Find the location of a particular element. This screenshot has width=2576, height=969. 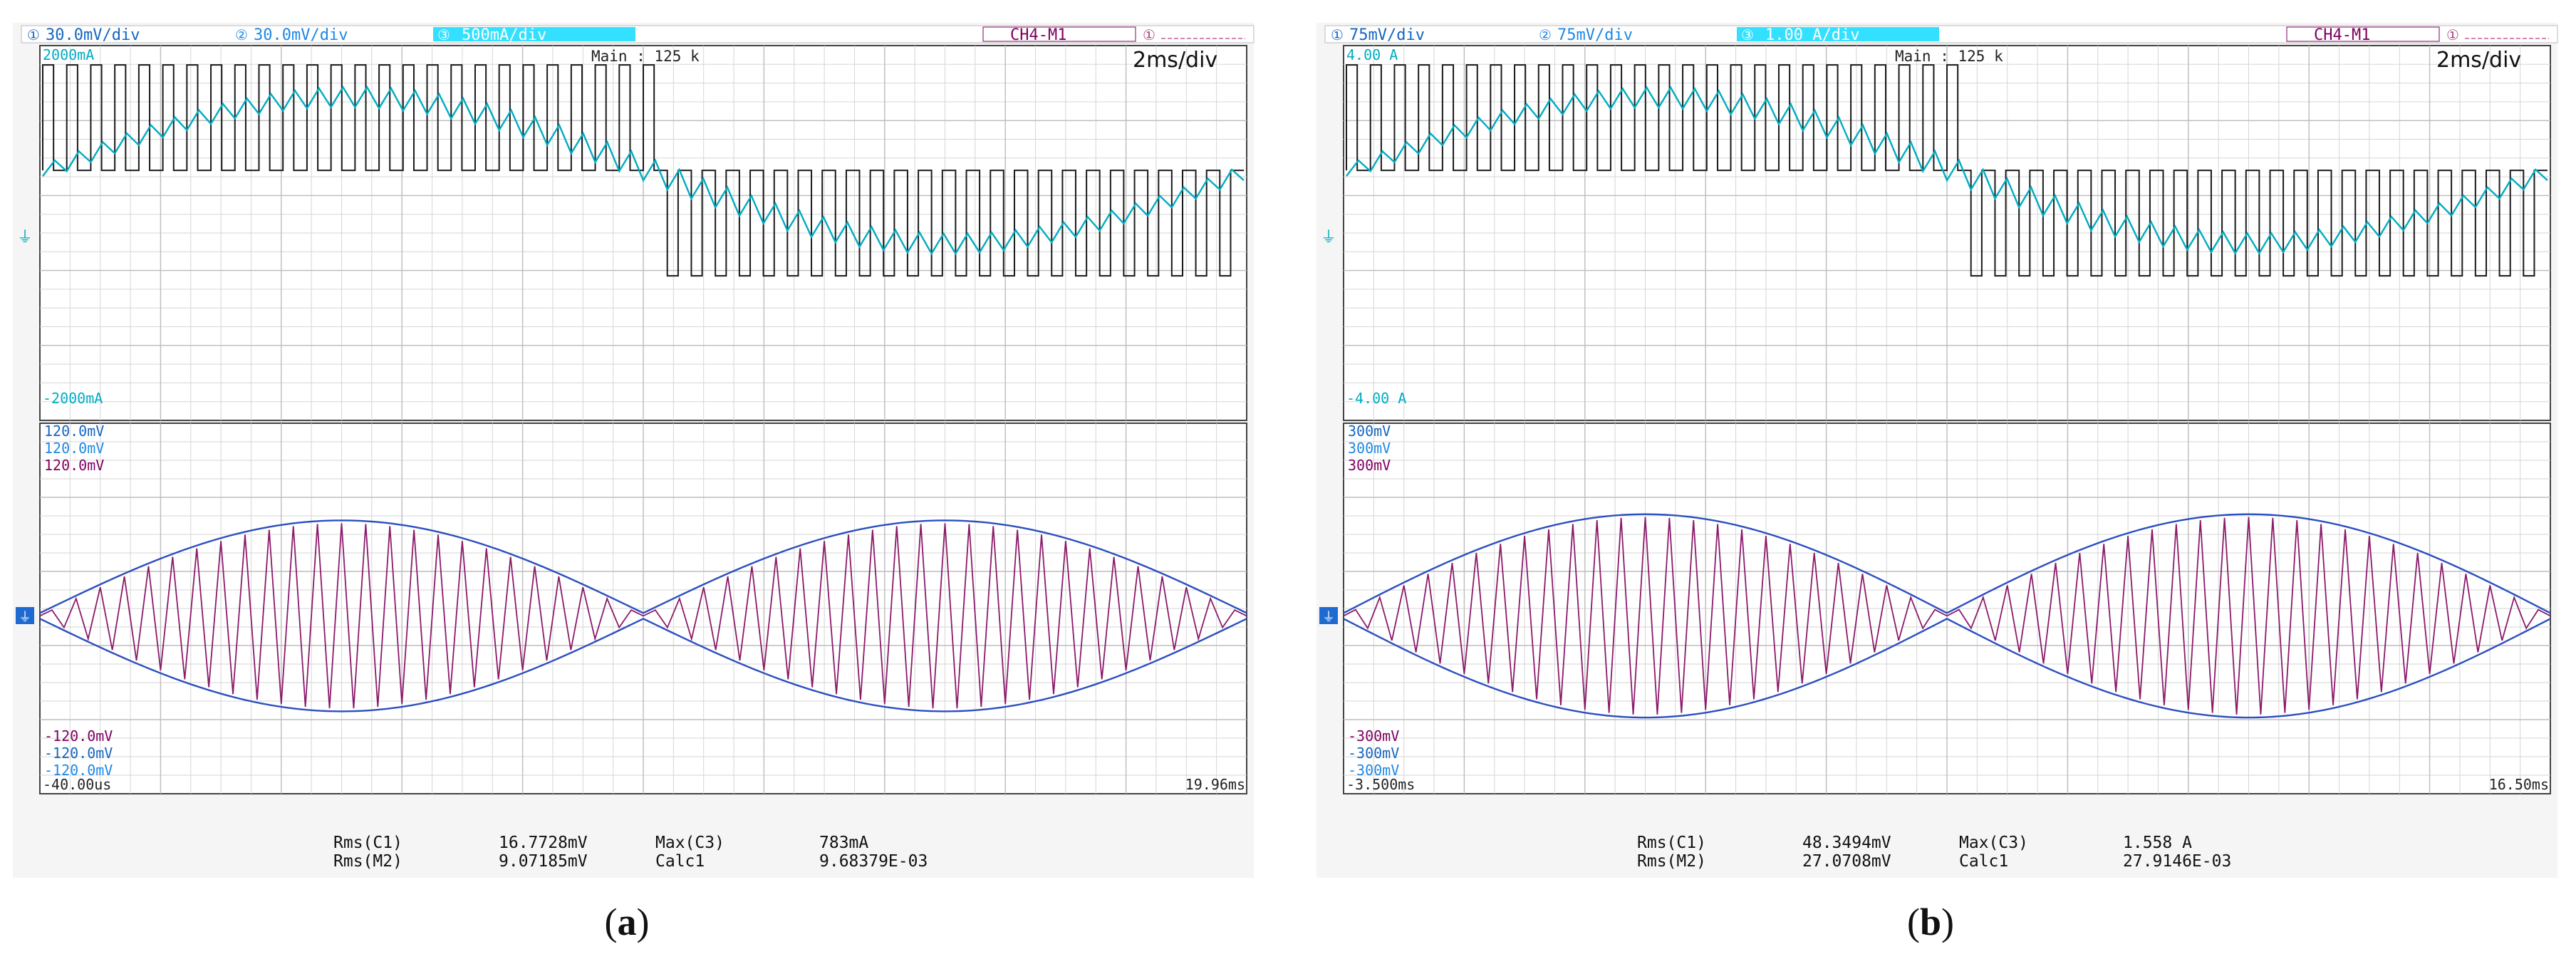

channel-header: ① 30.0mV/div ② 30.0mV/div ③ 500mA/div CH4-M1 ① is located at coordinates (638, 34).